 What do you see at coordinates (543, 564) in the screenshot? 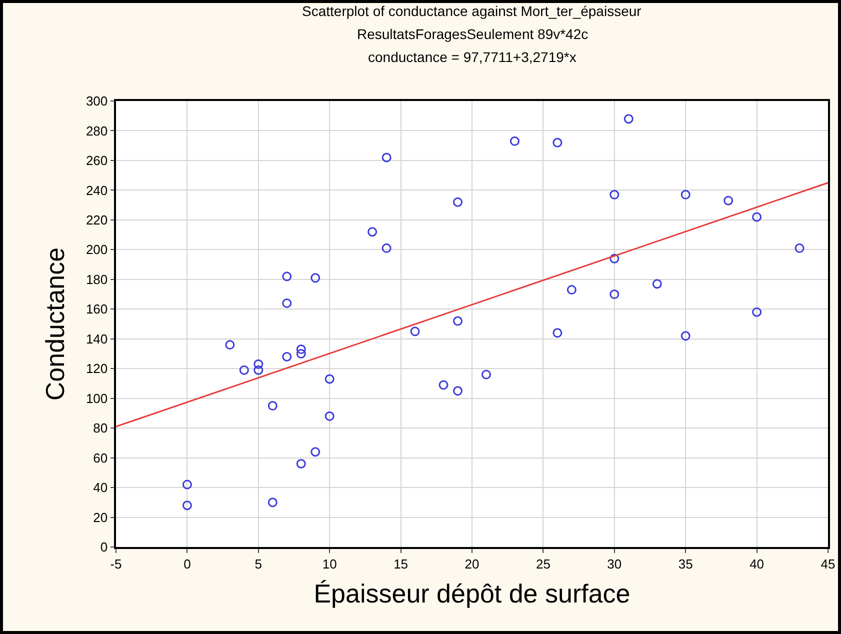
I see `x-tick-label: 25` at bounding box center [543, 564].